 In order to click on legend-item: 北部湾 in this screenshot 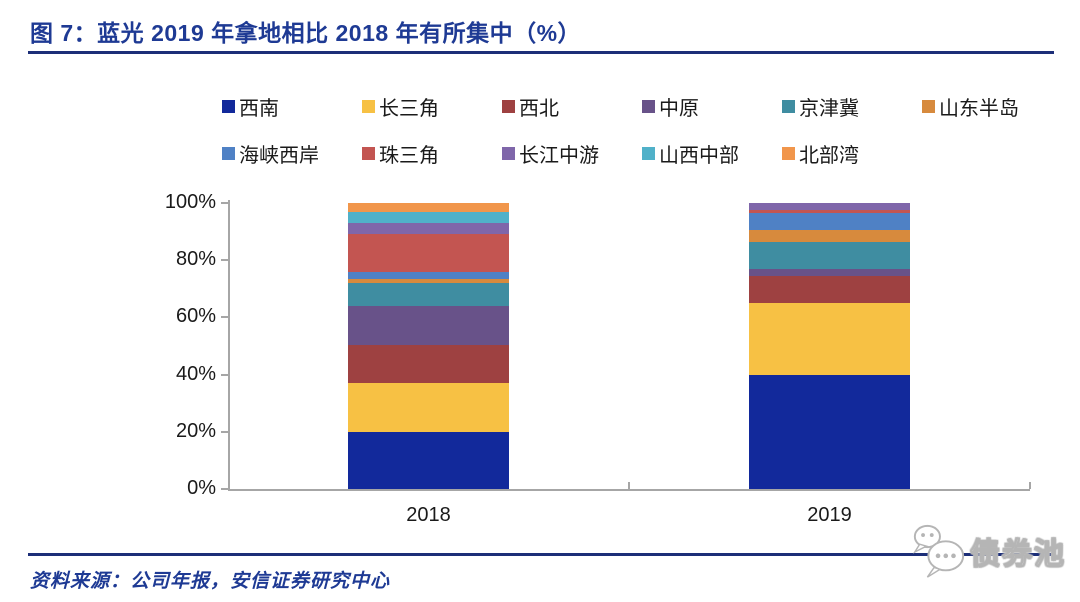, I will do `click(852, 153)`.